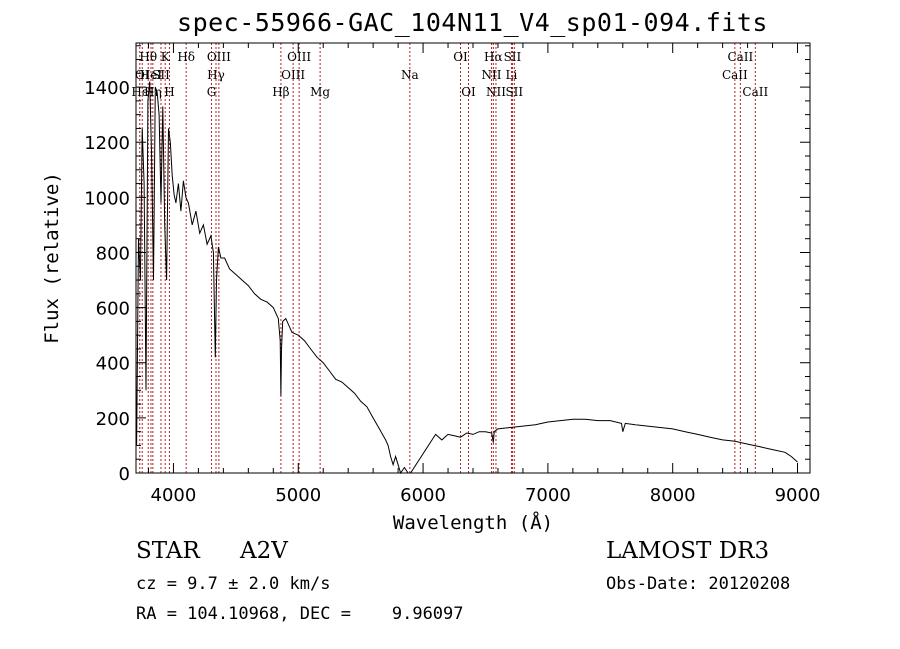 Image resolution: width=900 pixels, height=649 pixels. Describe the element at coordinates (472, 22) in the screenshot. I see `chart-title: spec-55966-GAC_104N11_V4_sp01-094.fits` at that location.